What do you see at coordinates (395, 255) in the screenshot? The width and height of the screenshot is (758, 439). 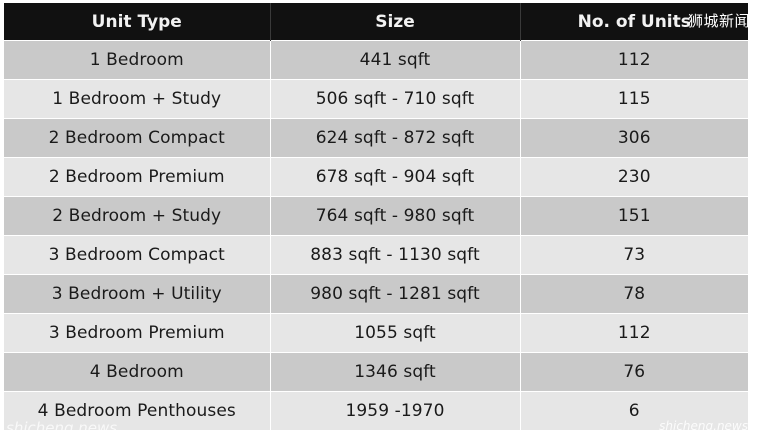 I see `cell-size: 883 sqft - 1130 sqft` at bounding box center [395, 255].